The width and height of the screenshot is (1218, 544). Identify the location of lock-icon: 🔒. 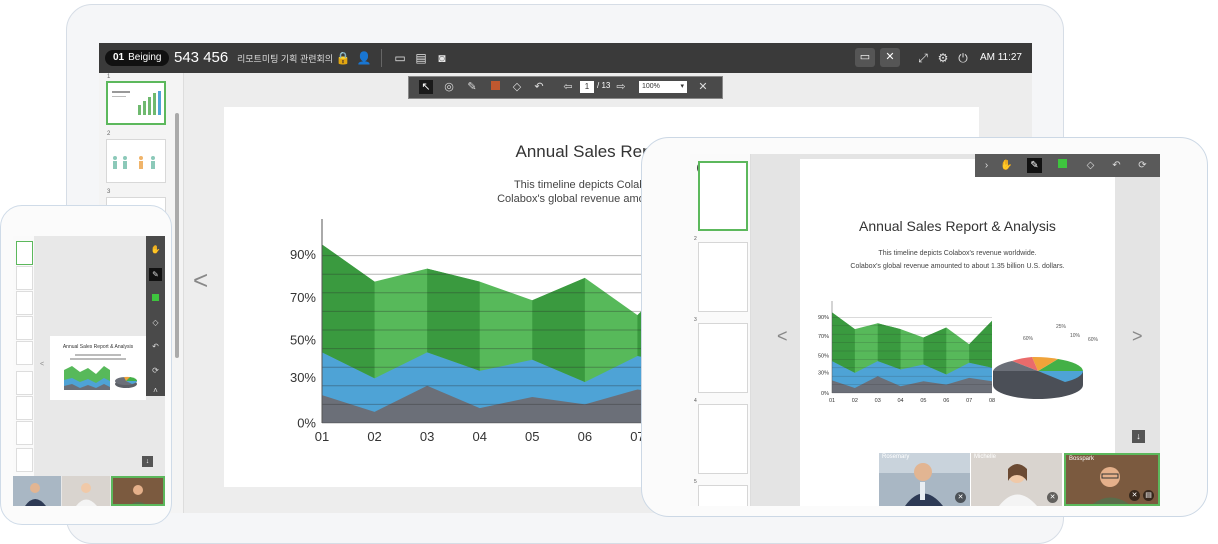
(343, 58).